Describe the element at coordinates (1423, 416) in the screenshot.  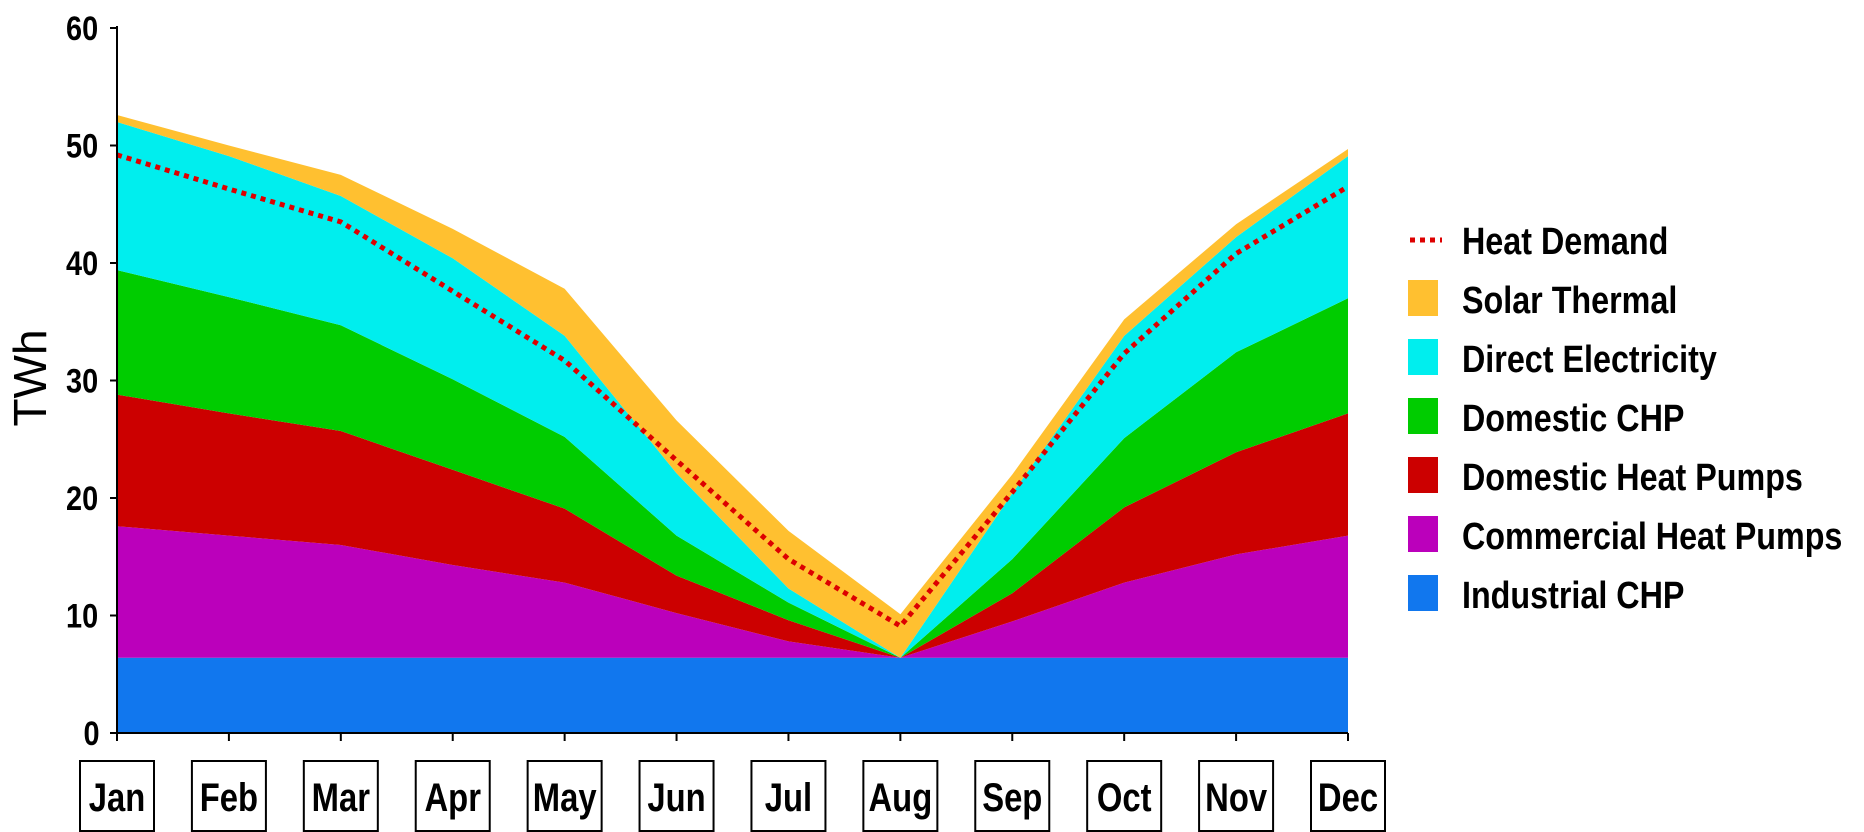
I see `legend-swatch-domestic-chp` at that location.